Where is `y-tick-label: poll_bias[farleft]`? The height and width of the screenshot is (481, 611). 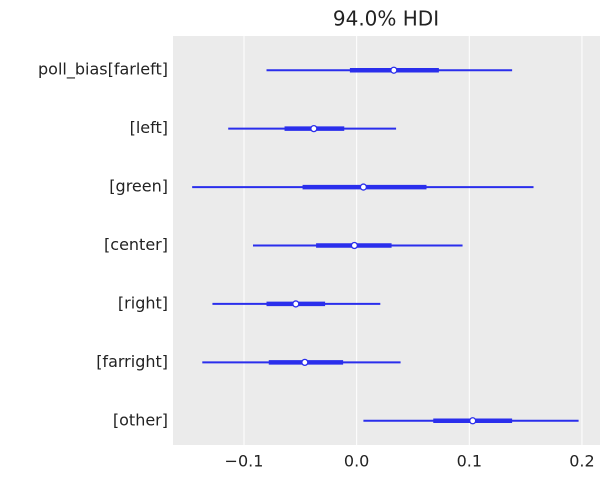 y-tick-label: poll_bias[farleft] is located at coordinates (103, 70).